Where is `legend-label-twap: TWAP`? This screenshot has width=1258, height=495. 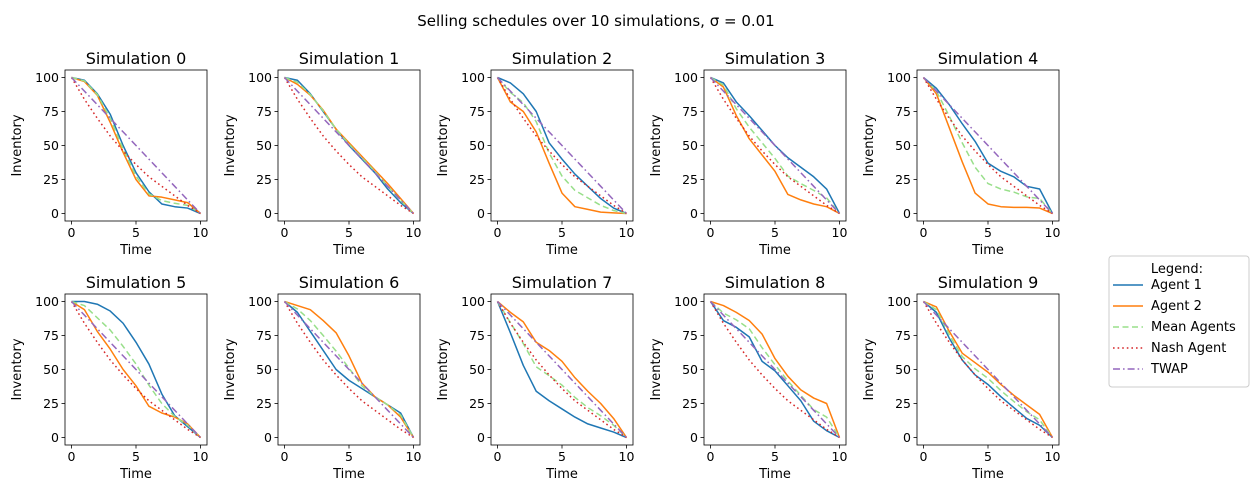 legend-label-twap: TWAP is located at coordinates (1169, 369).